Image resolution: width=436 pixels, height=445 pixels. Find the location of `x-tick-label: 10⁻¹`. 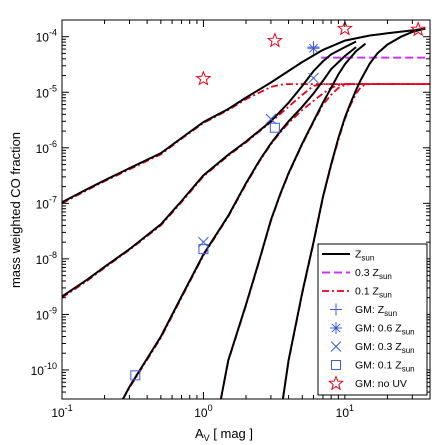

x-tick-label: 10⁻¹ is located at coordinates (61, 411).